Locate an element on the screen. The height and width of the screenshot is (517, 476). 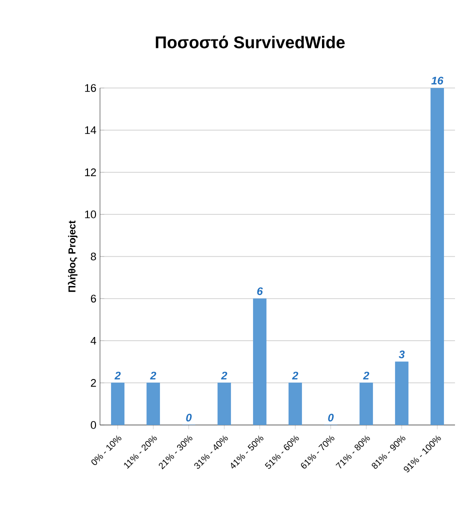
x-tick-label: 61% - 70% is located at coordinates (317, 451).